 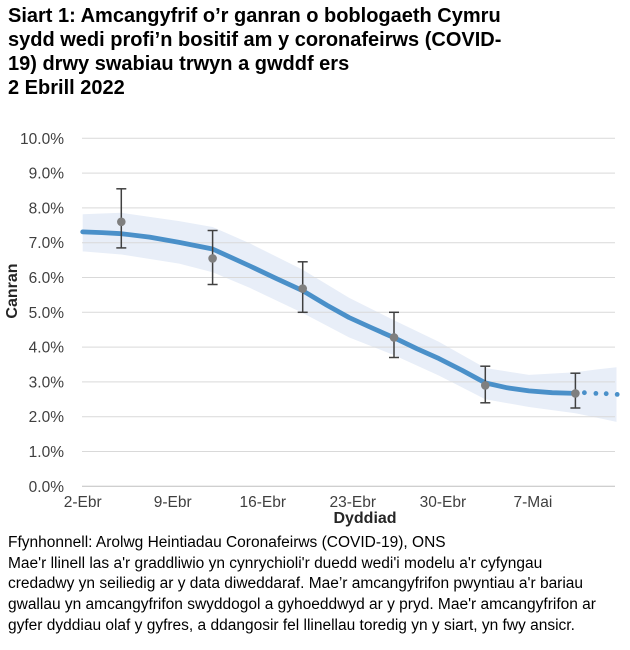 I want to click on x-tick-label: 23-Ebr, so click(x=353, y=502).